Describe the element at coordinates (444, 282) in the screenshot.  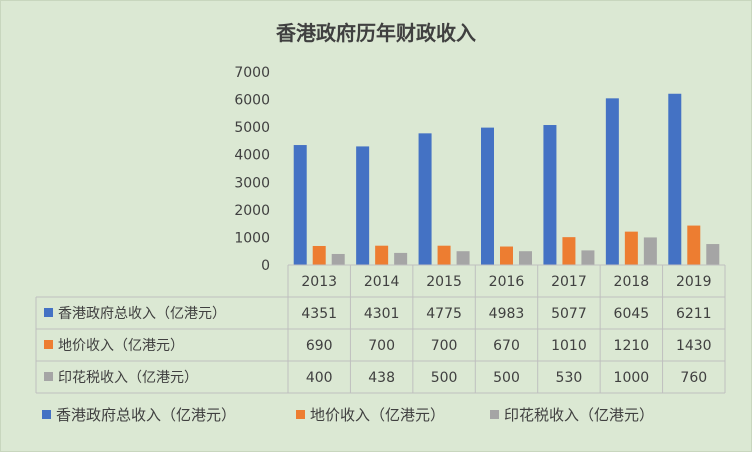
I see `x-tick-label: 2015` at that location.